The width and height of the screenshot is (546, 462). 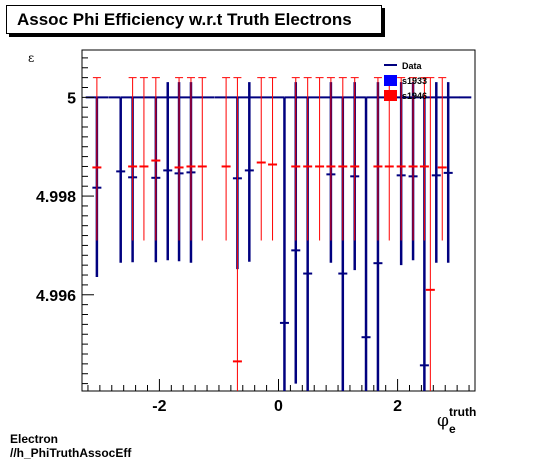 I want to click on y-tick-label: 4.996, so click(x=56, y=296).